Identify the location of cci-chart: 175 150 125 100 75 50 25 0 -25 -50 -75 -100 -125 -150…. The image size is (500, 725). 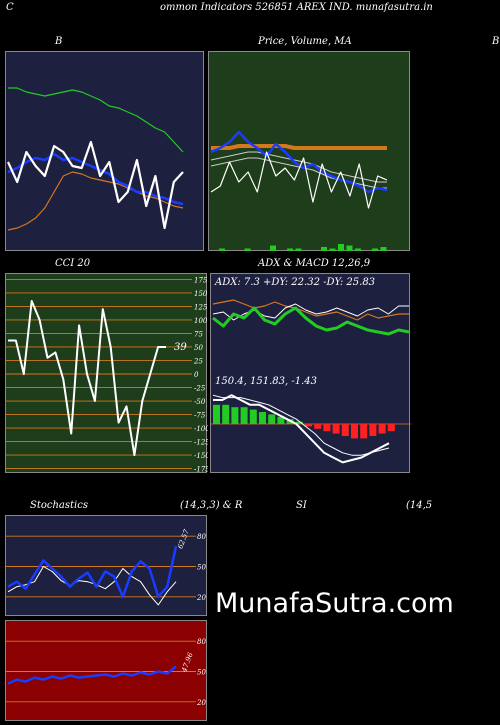
(107, 375).